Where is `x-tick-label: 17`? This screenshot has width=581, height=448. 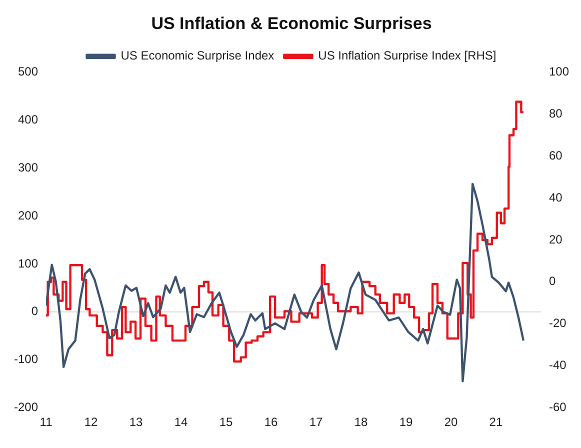 x-tick-label: 17 is located at coordinates (316, 422).